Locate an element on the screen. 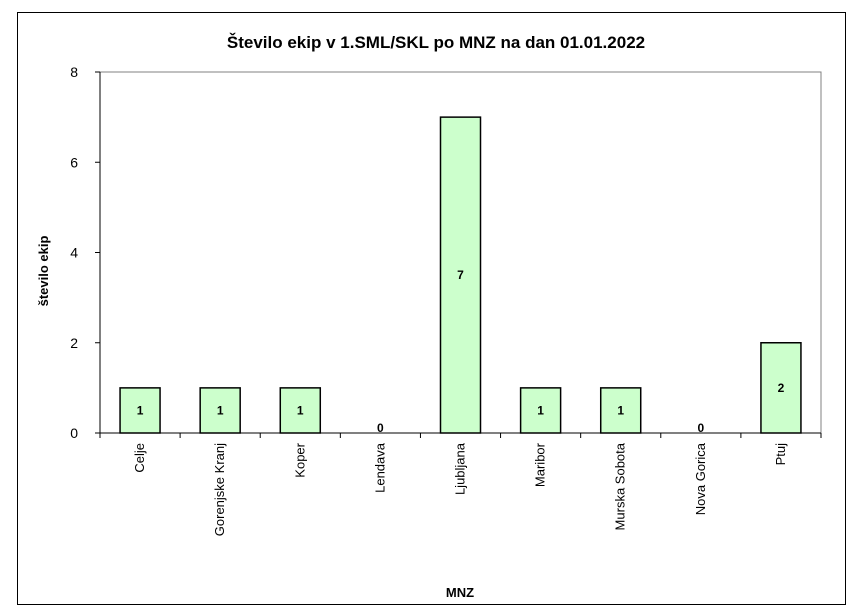  y-tick-label: 4 is located at coordinates (74, 253).